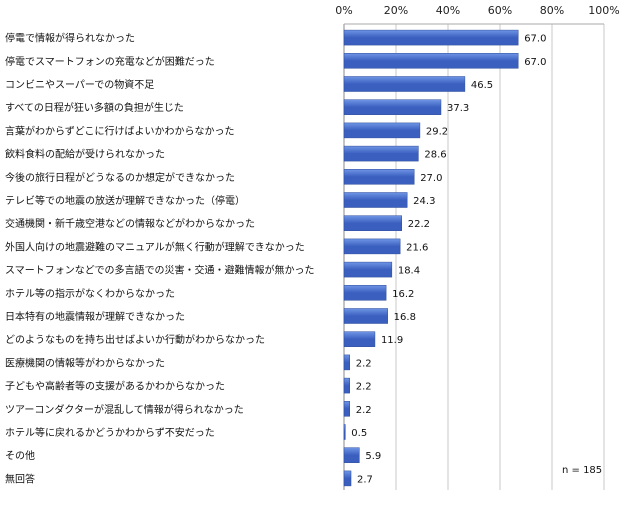 This screenshot has height=507, width=627. Describe the element at coordinates (582, 470) in the screenshot. I see `sample-size-note: n = 185` at that location.